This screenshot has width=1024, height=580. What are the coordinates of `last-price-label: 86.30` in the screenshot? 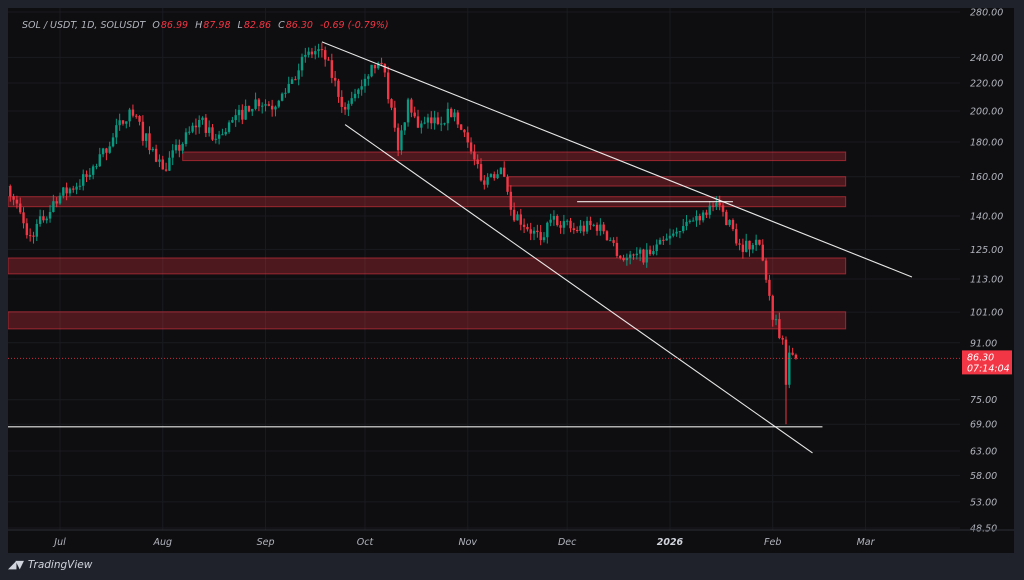 It's located at (980, 357).